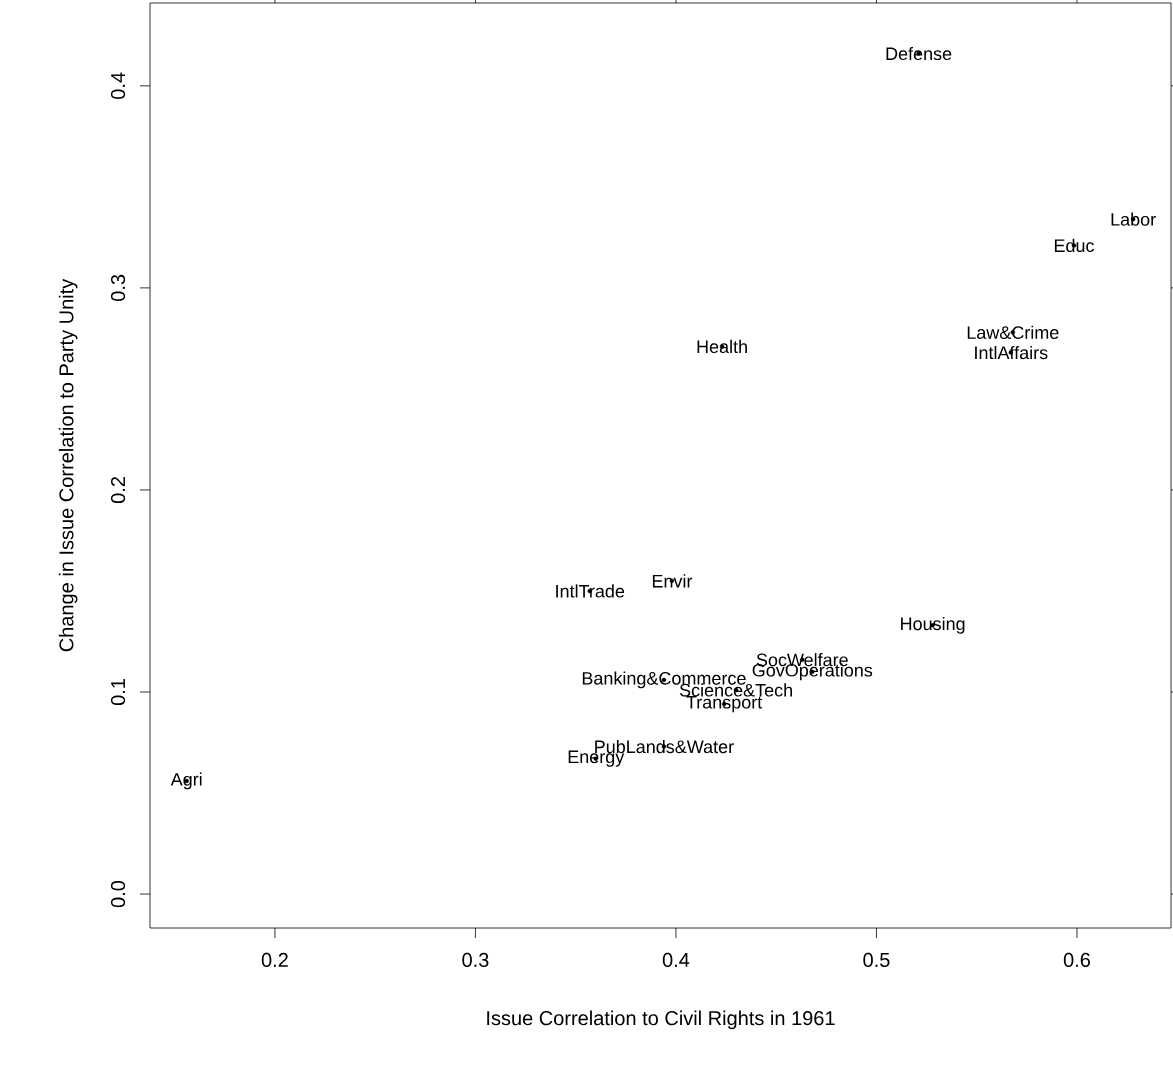 This screenshot has height=1072, width=1173. What do you see at coordinates (661, 1020) in the screenshot?
I see `x-axis-title: Issue Correlation to Civil Rights in 1961` at bounding box center [661, 1020].